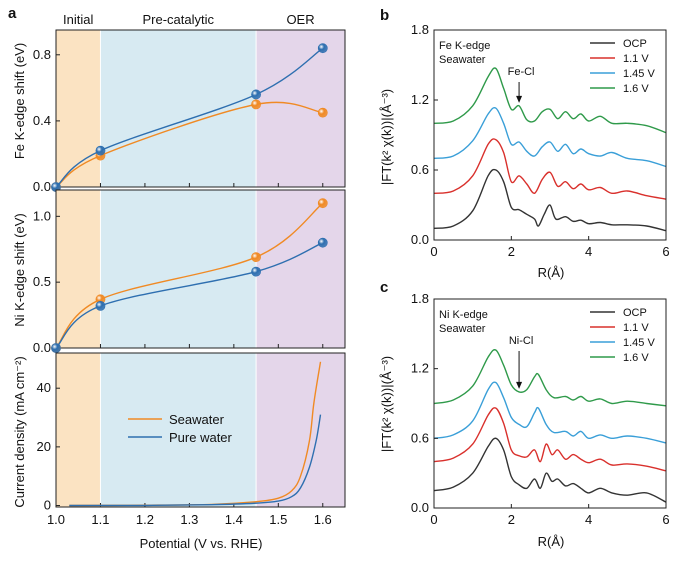 The image size is (685, 561). I want to click on y-tick-label: 0.5, so click(42, 281).